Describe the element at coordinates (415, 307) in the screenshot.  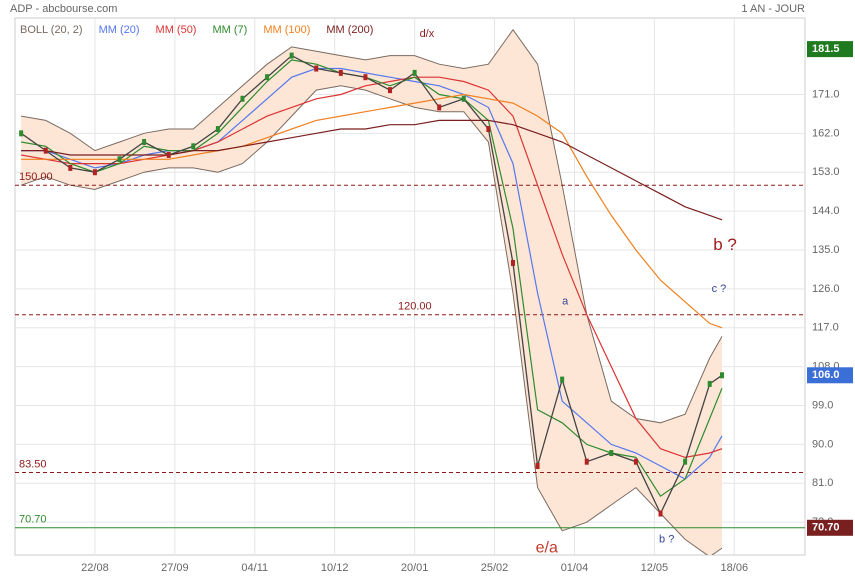
I see `level-label: 120.00` at that location.